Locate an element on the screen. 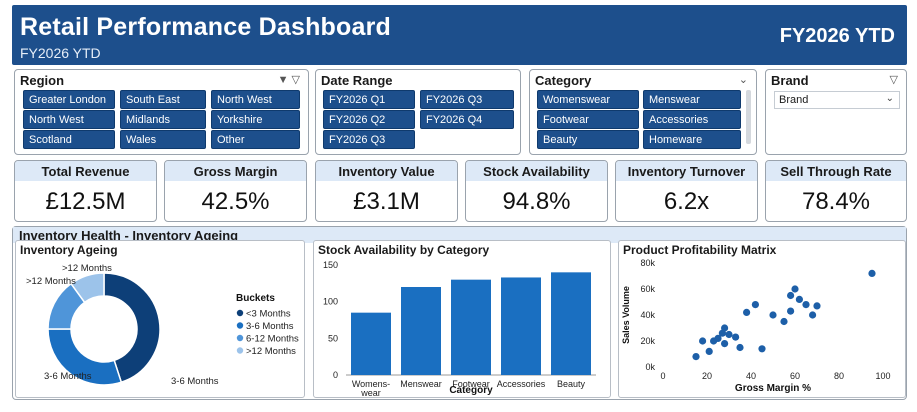 The width and height of the screenshot is (917, 412). category-scrollbar is located at coordinates (748, 117).